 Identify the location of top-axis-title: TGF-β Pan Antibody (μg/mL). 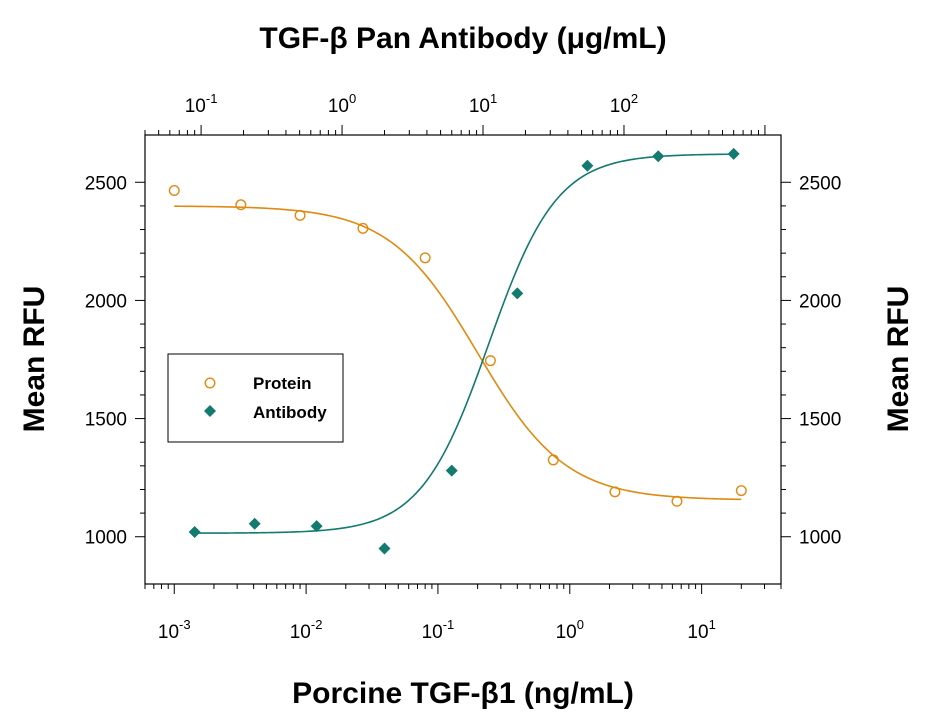
(462, 38).